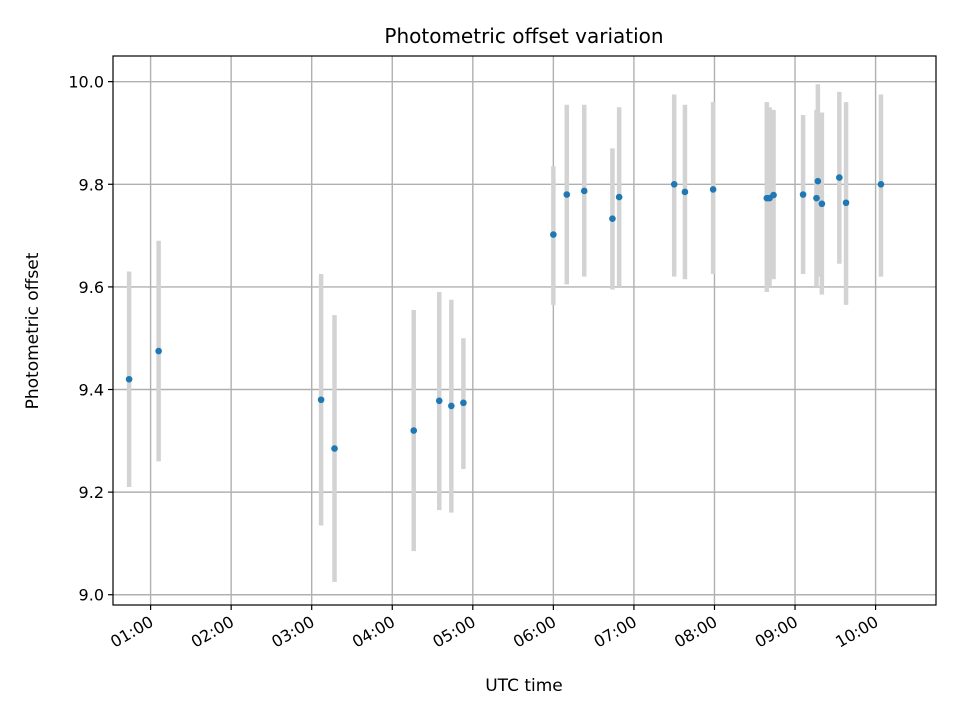  I want to click on y-axis-ticks: 9.0 9.2 9.4 9.6 9.8 10.0, so click(90, 339).